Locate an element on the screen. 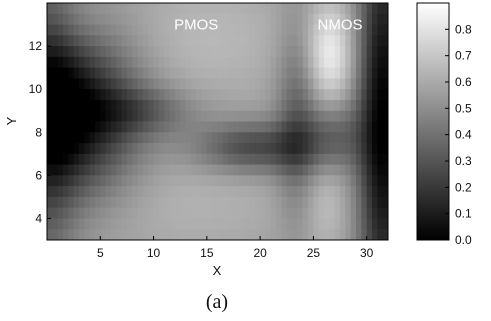 Image resolution: width=491 pixels, height=321 pixels. x-tick-label: 5 is located at coordinates (100, 253).